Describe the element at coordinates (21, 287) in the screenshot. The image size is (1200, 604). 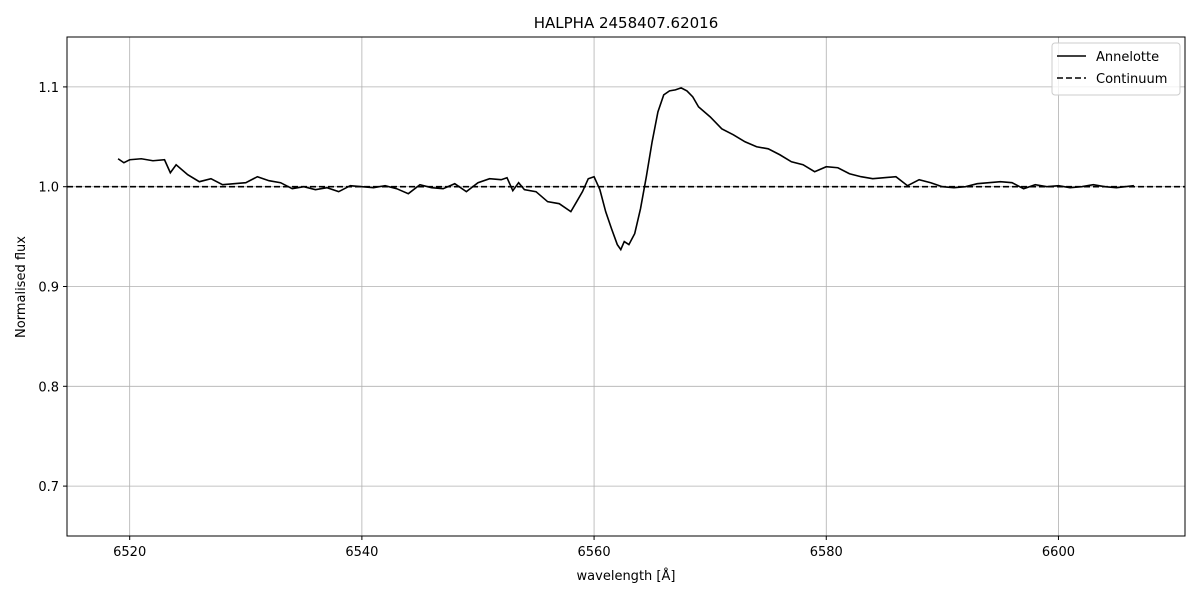
I see `y-axis-label: Normalised flux` at that location.